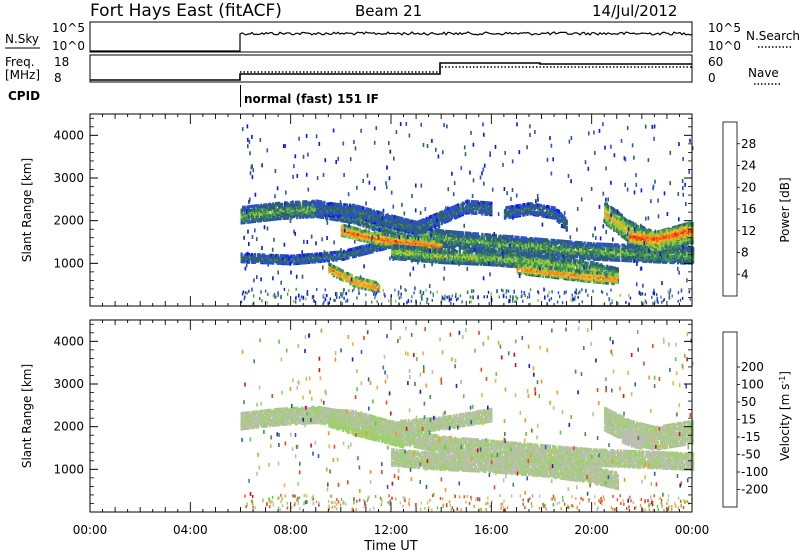 This screenshot has height=554, width=800. Describe the element at coordinates (20, 62) in the screenshot. I see `freq-label: Freq.` at that location.